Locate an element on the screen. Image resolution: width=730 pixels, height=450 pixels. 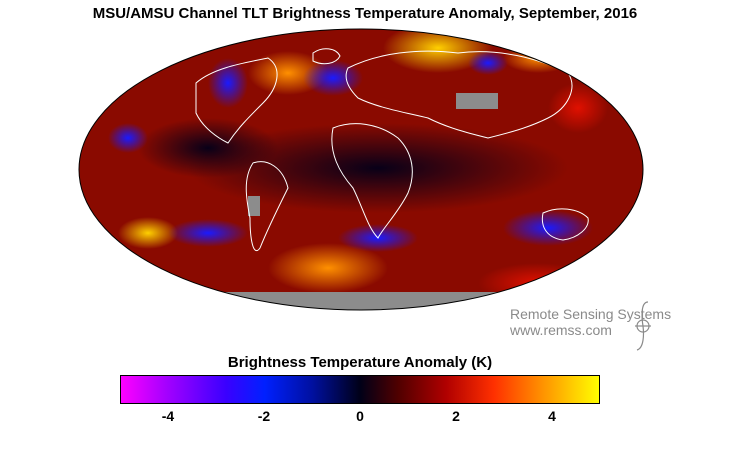
credit-block: Remote Sensing Systems www.remss.com is located at coordinates (590, 322).